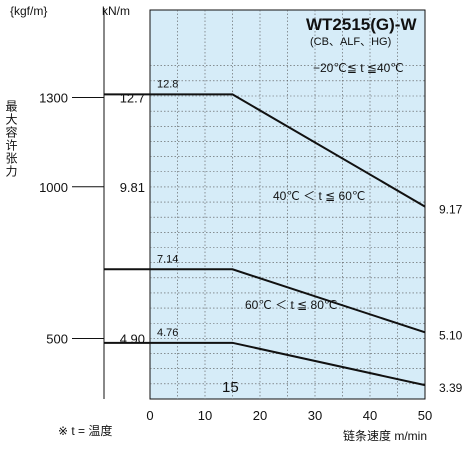  Describe the element at coordinates (28, 11) in the screenshot. I see `kgf-unit-label: {kgf/m}` at that location.